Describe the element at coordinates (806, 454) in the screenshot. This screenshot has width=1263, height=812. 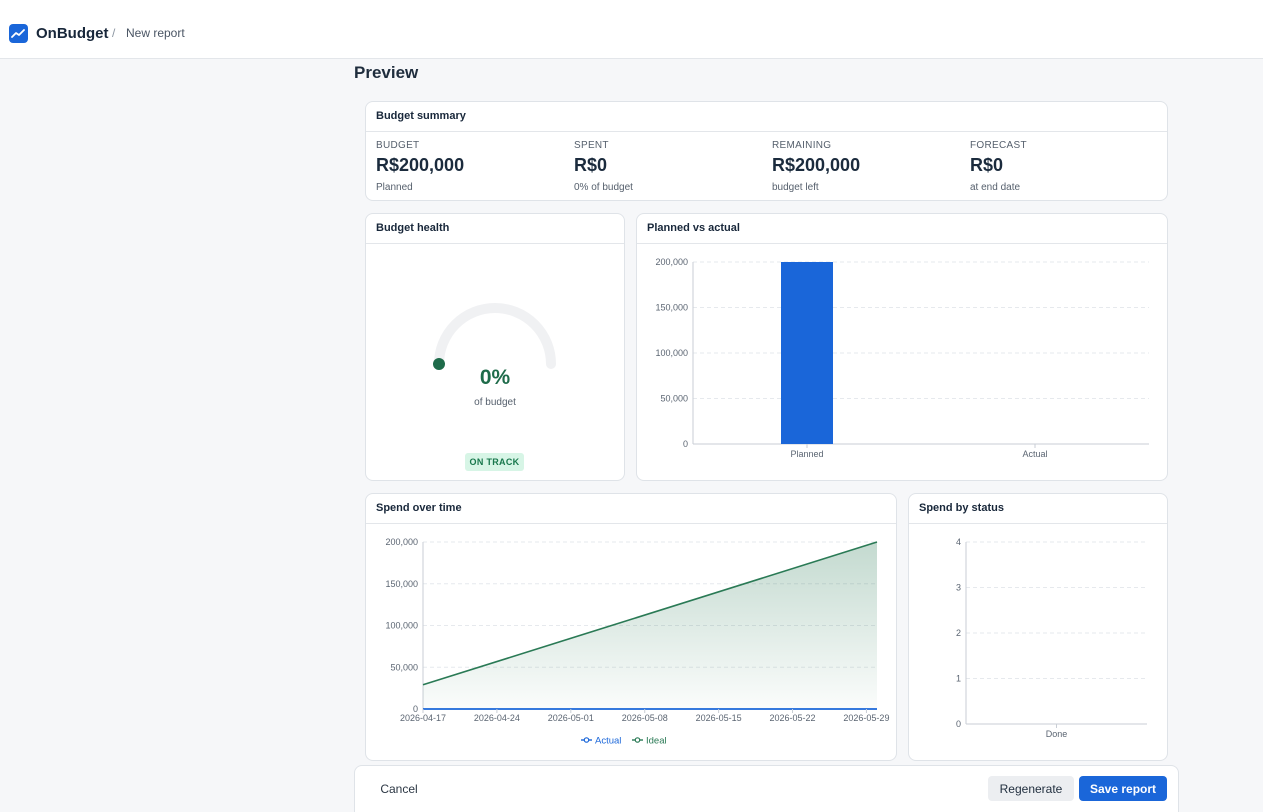
I see `x-tick-label: Planned` at that location.